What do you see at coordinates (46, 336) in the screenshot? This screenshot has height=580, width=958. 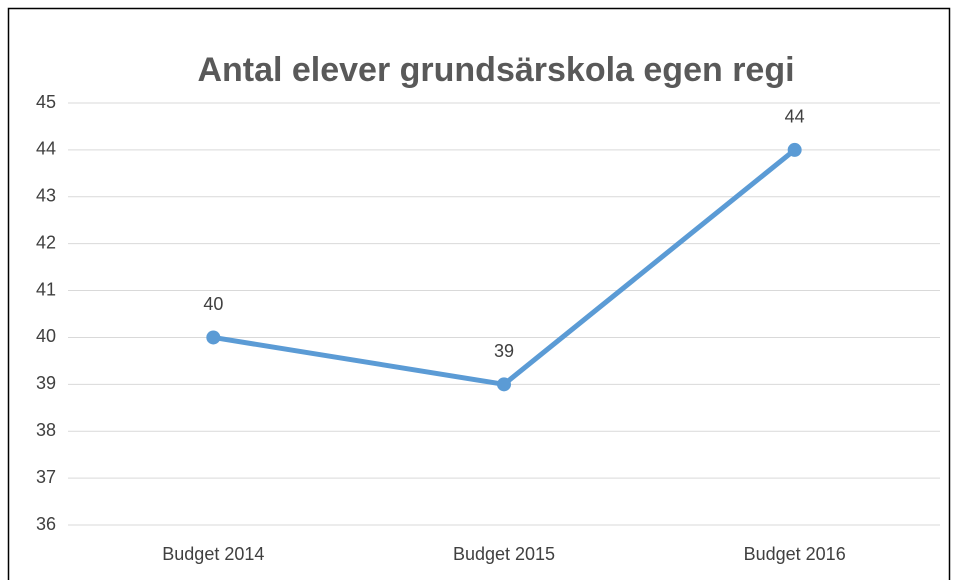 I see `y-tick-label: 40` at bounding box center [46, 336].